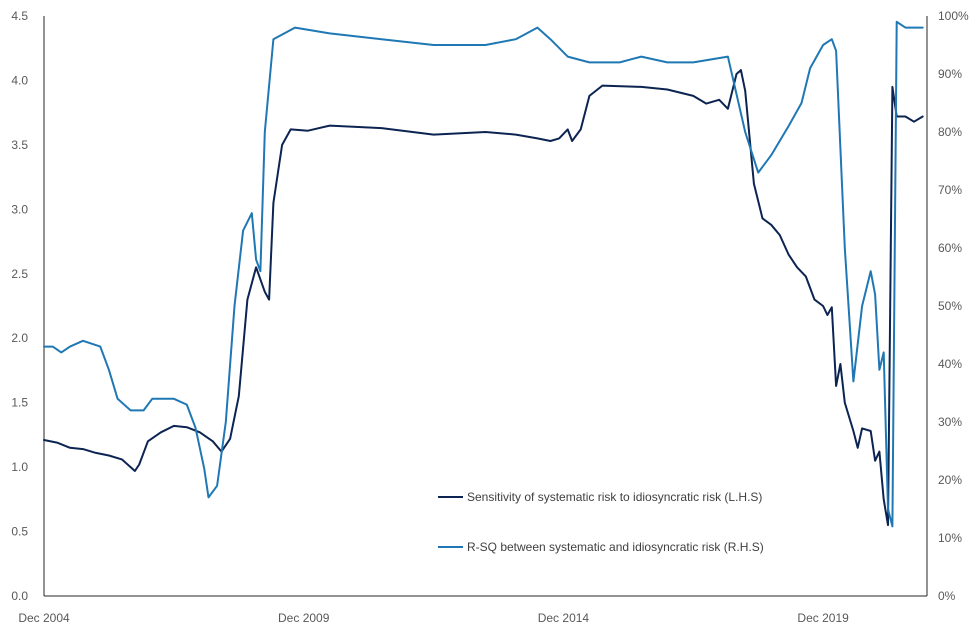  I want to click on right-y-tick-label: 30%, so click(950, 422).